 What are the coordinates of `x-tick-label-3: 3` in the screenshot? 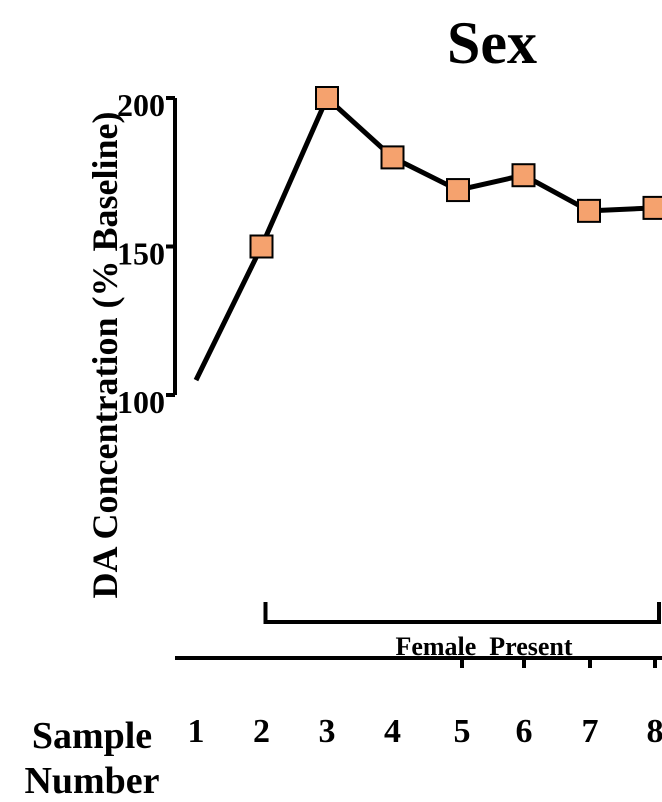 It's located at (327, 731).